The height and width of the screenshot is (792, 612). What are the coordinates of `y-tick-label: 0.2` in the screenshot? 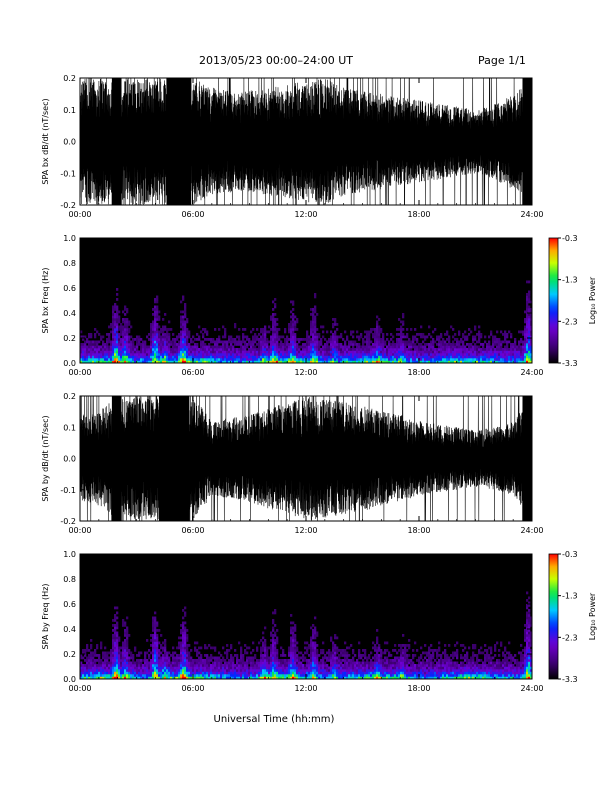 It's located at (69, 78).